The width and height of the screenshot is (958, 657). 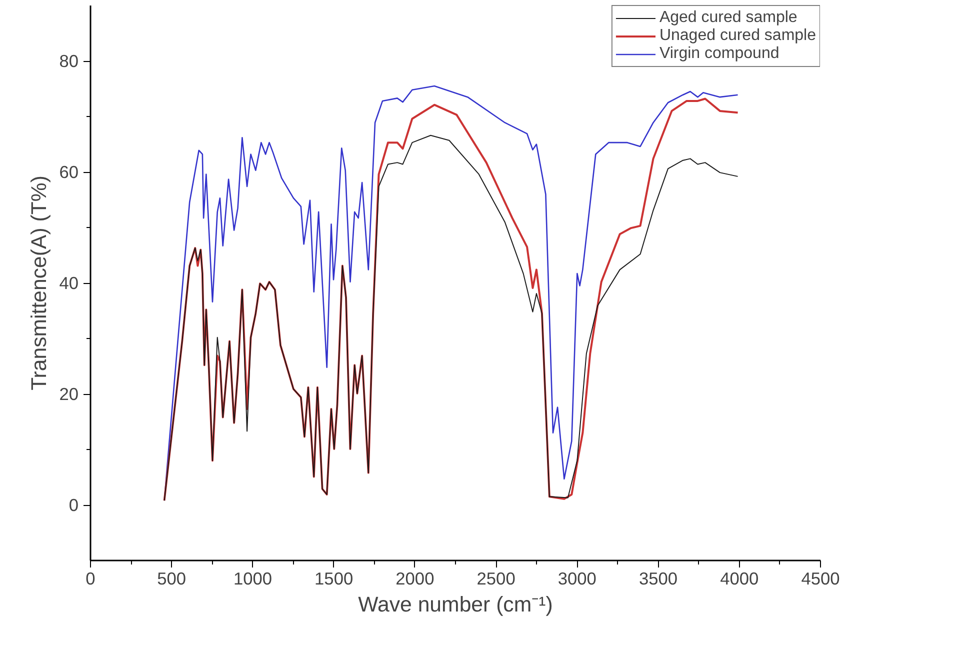 What do you see at coordinates (73, 505) in the screenshot?
I see `y-tick-label: 0` at bounding box center [73, 505].